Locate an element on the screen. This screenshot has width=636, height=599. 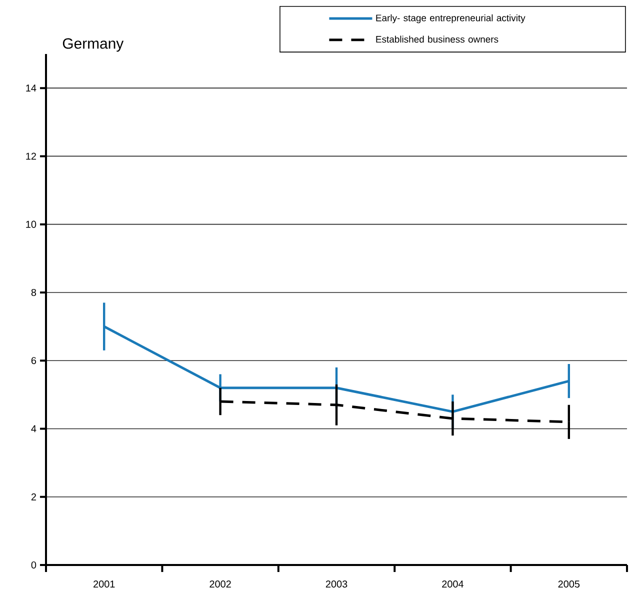
legend-label: Early- stage entrepreneurial activity is located at coordinates (451, 19).